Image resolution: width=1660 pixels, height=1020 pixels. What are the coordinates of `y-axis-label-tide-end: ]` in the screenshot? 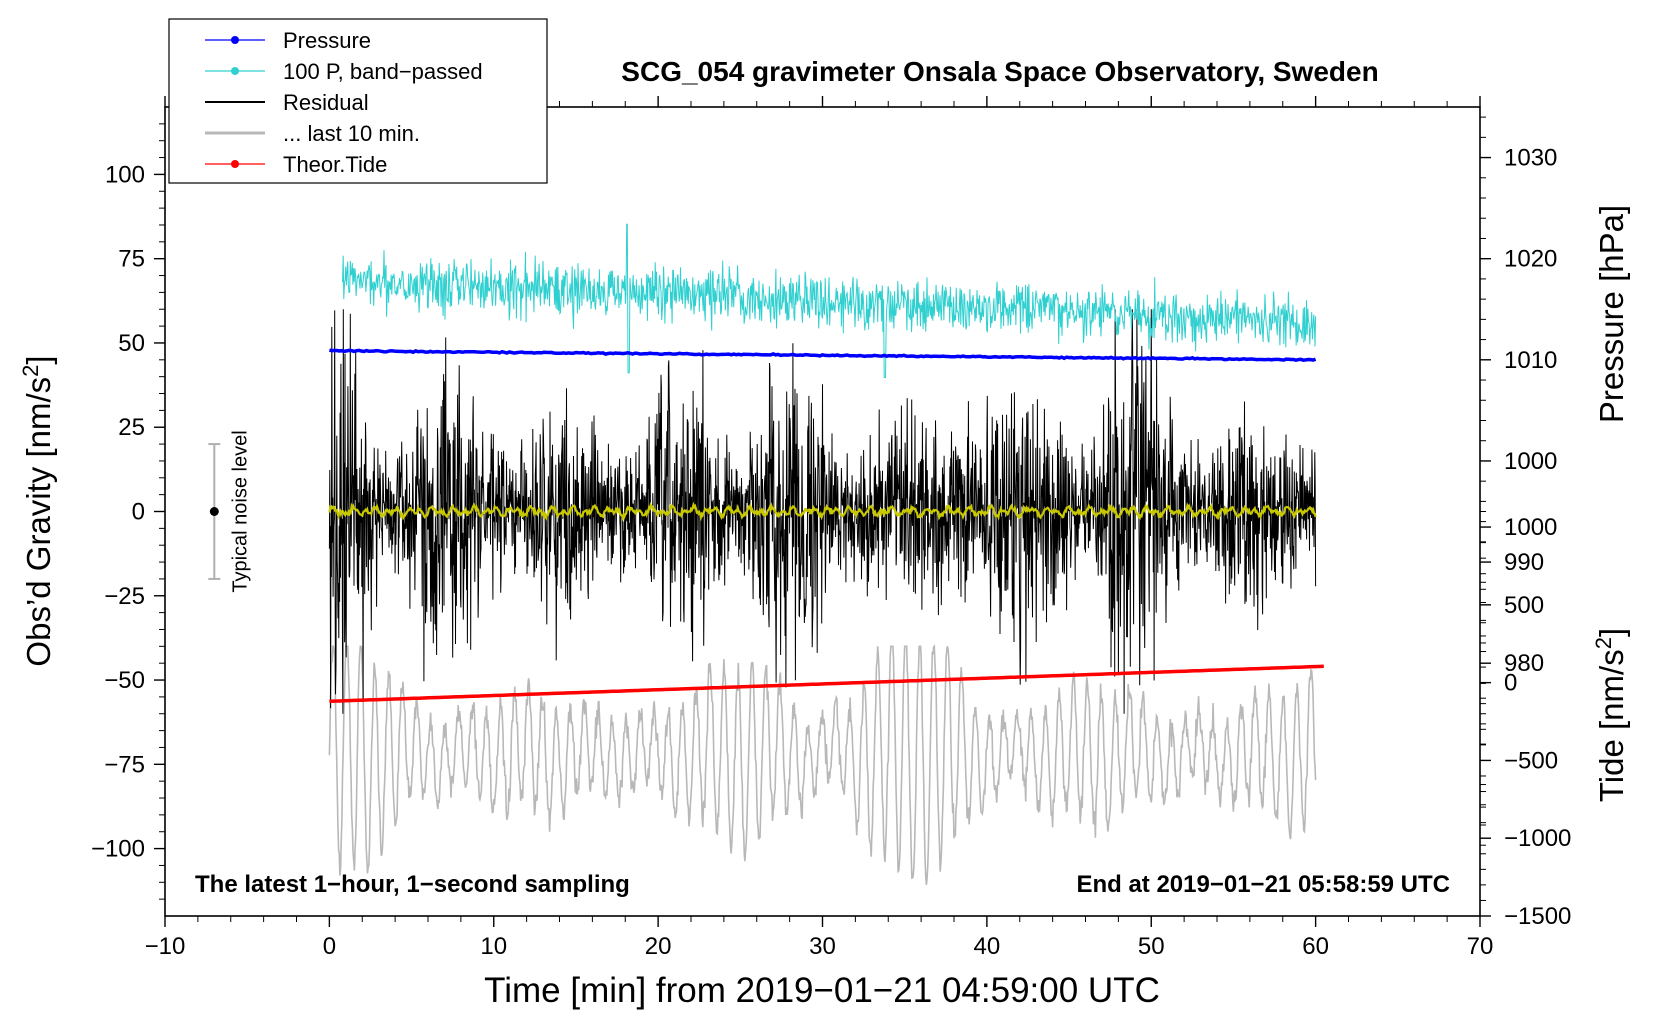 It's located at (1611, 632).